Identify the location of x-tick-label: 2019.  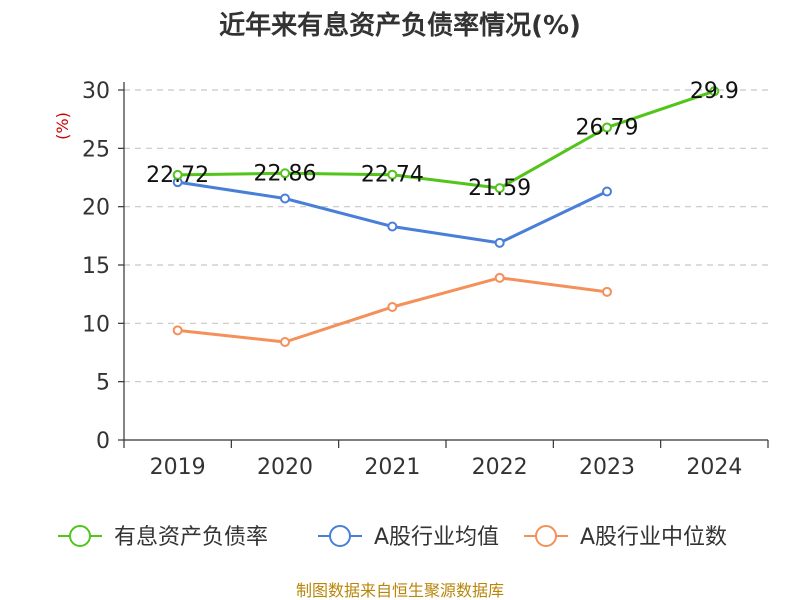
(178, 467).